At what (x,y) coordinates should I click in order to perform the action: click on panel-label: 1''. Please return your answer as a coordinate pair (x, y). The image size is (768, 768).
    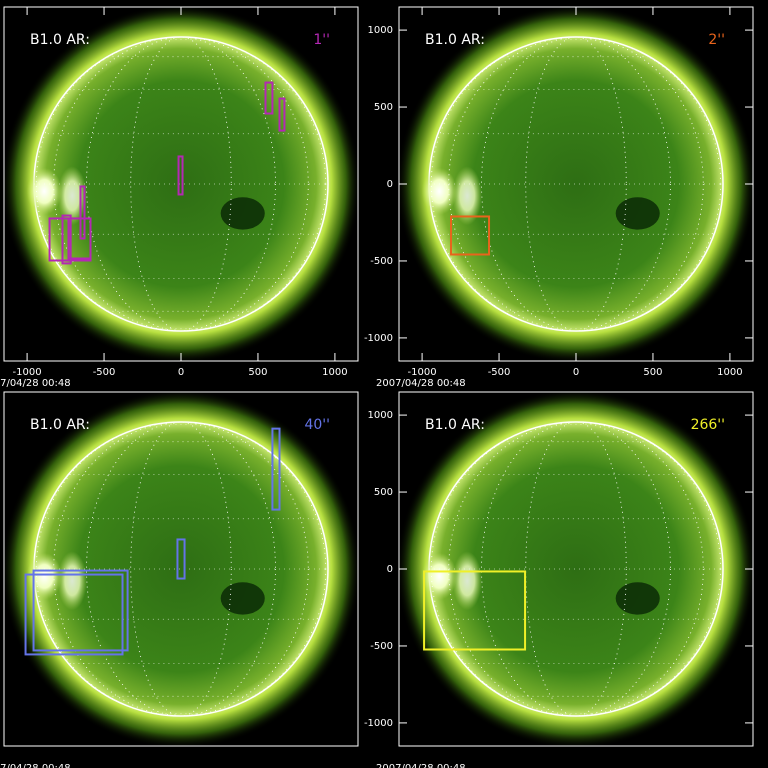
    Looking at the image, I should click on (321, 40).